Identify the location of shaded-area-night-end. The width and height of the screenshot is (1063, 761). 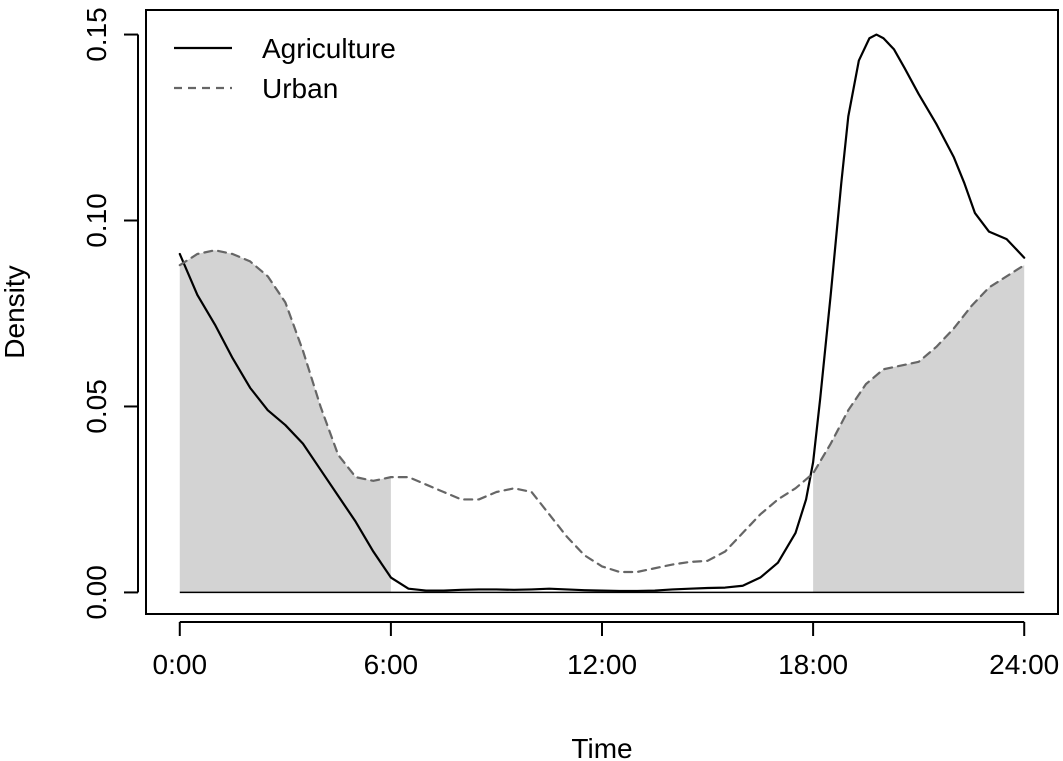
(919, 429).